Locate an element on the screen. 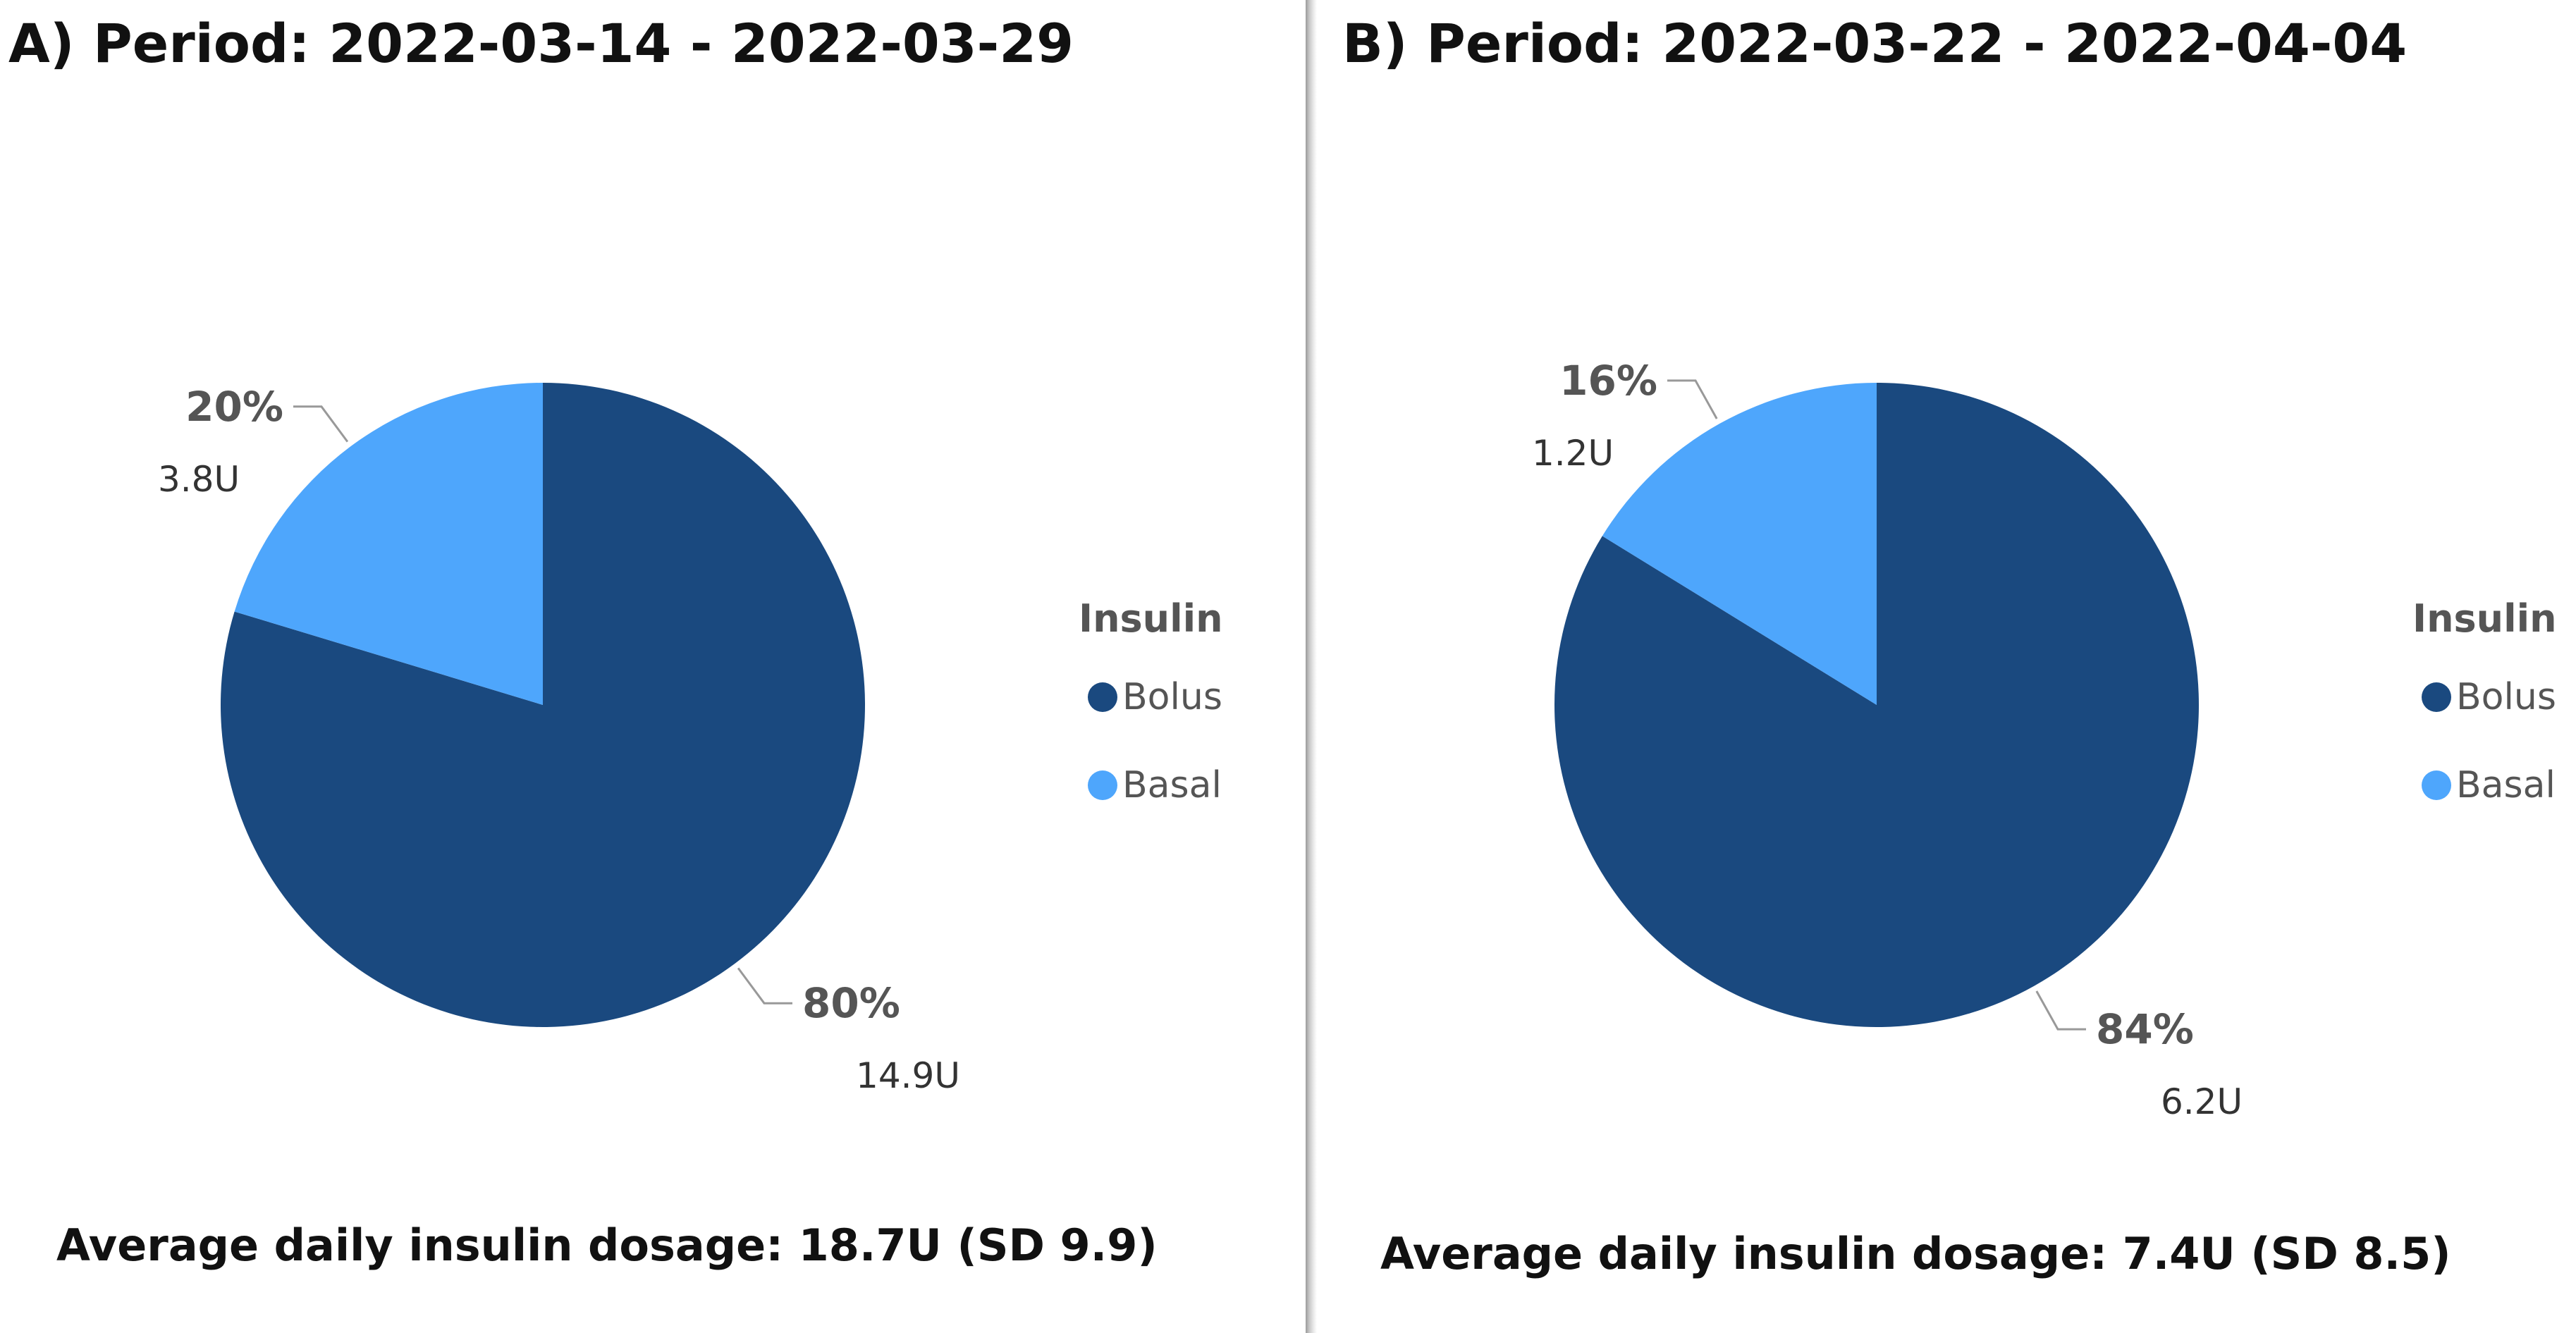  percent-label-basal: 20% is located at coordinates (234, 407).